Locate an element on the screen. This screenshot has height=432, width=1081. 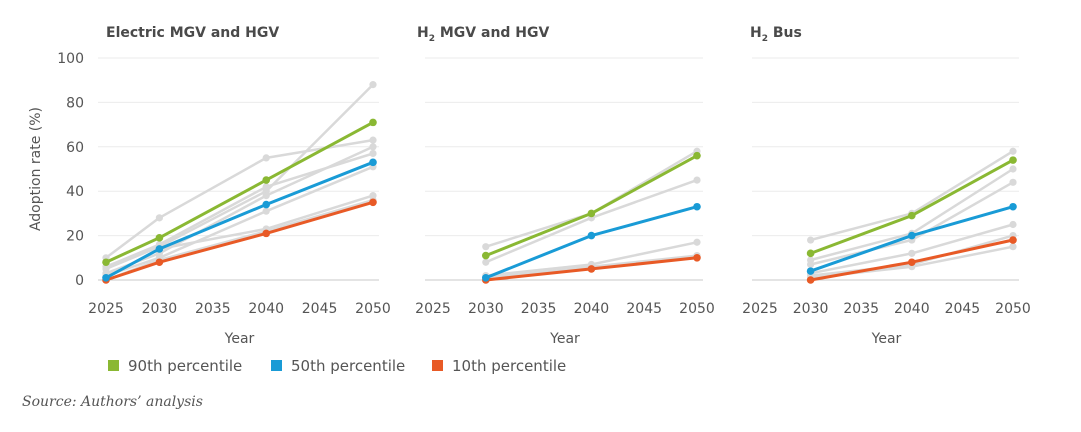
legend-label: 50th percentile is located at coordinates (348, 366).